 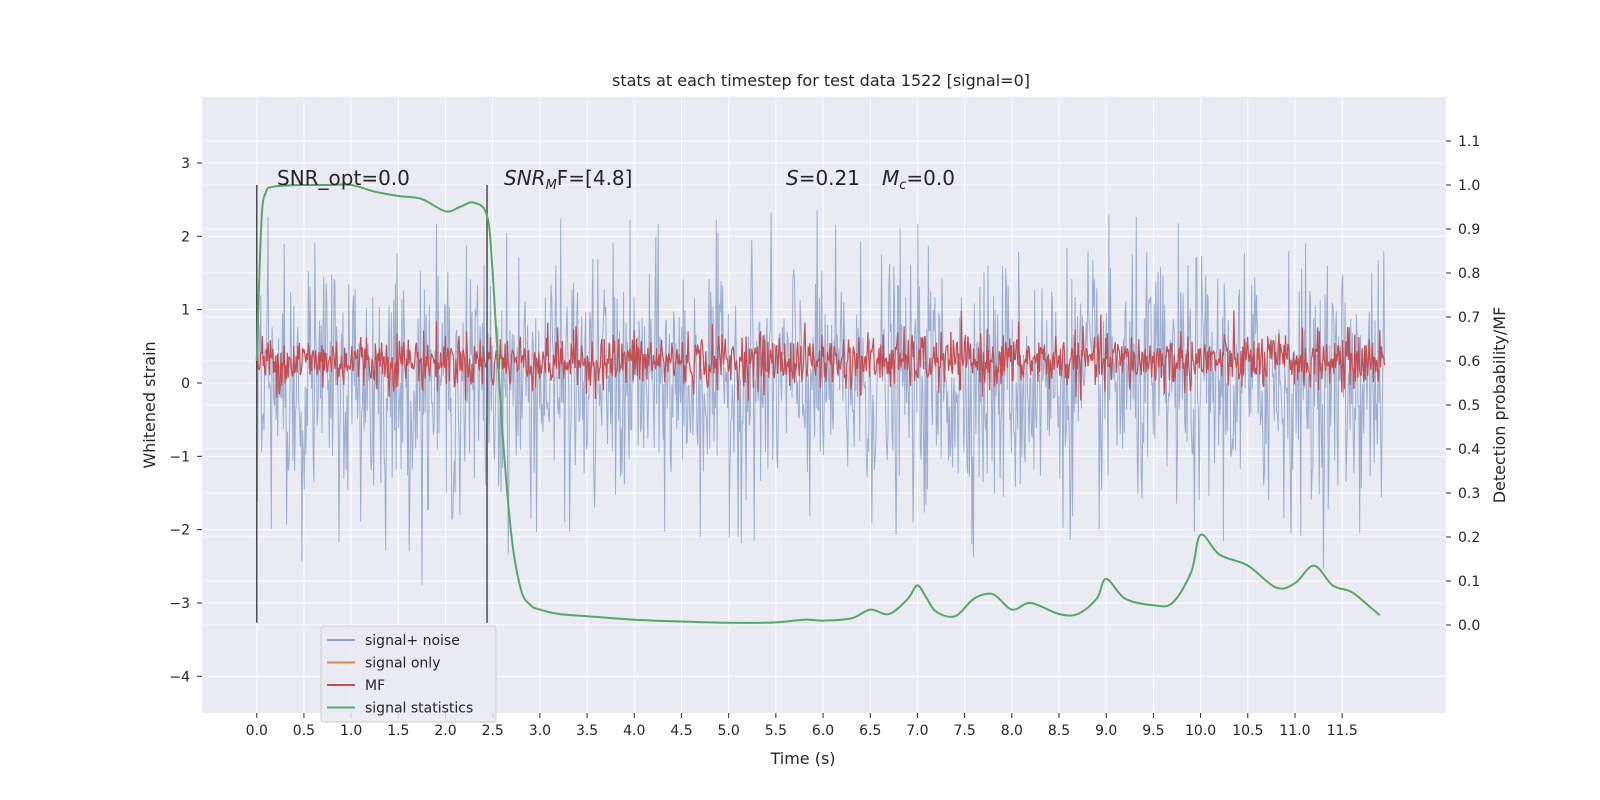 I want to click on x-axis-label: Time (s), so click(x=802, y=758).